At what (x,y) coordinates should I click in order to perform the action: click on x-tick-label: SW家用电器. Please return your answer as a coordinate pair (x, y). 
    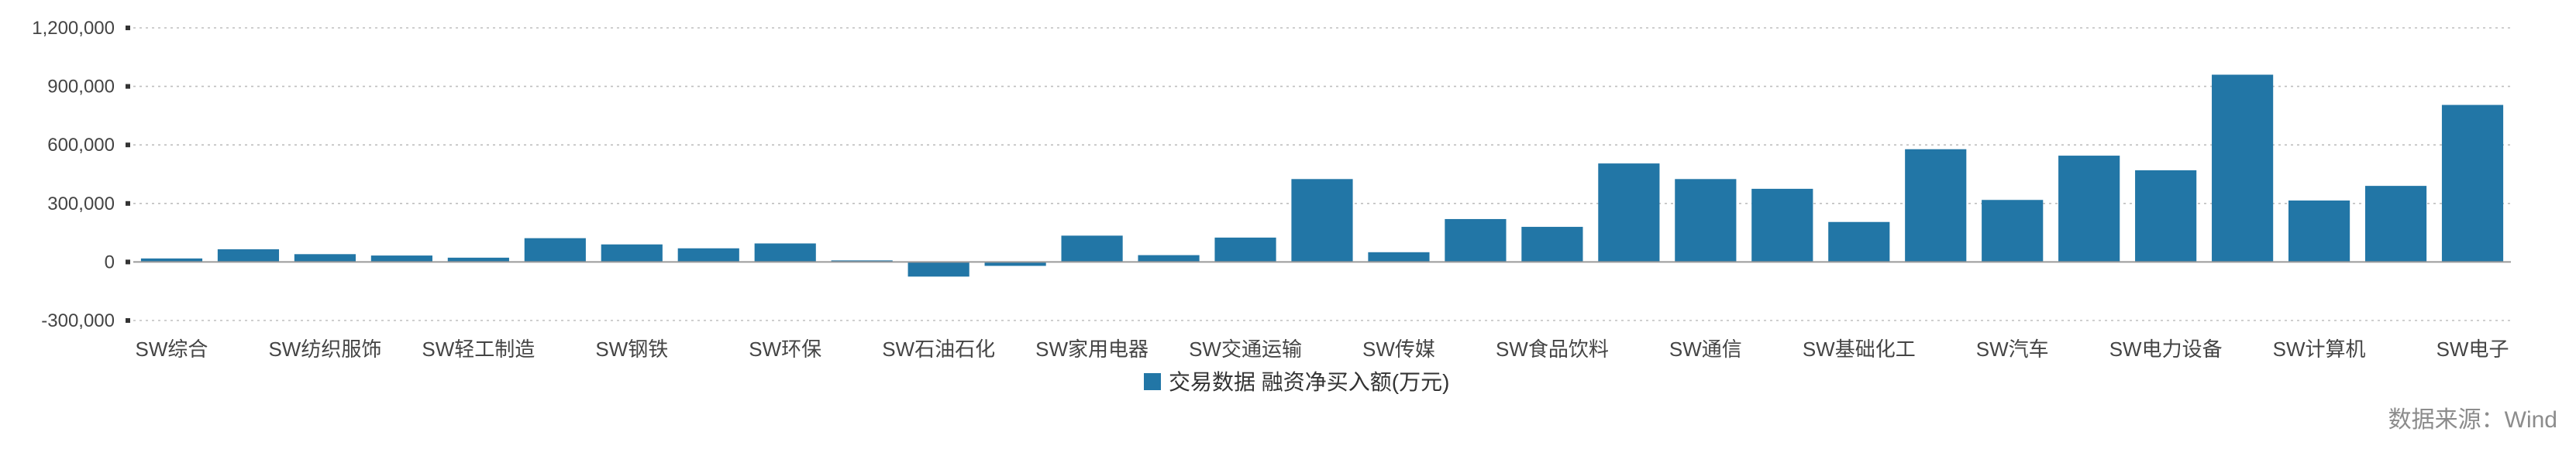
    Looking at the image, I should click on (1092, 349).